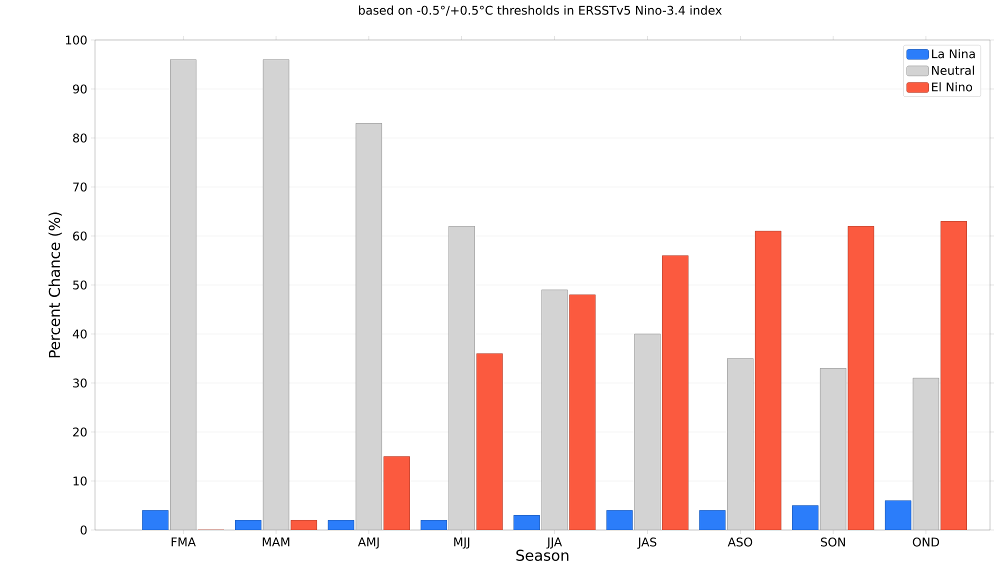 The width and height of the screenshot is (999, 585). Describe the element at coordinates (542, 555) in the screenshot. I see `x-axis-title: Season` at that location.